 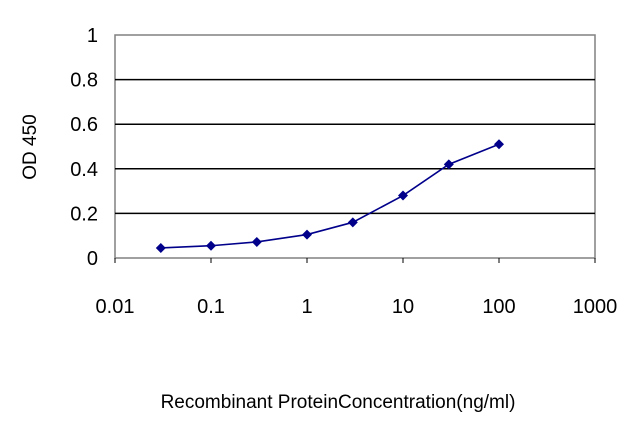 I want to click on y-tick-label: 1, so click(x=92, y=36).